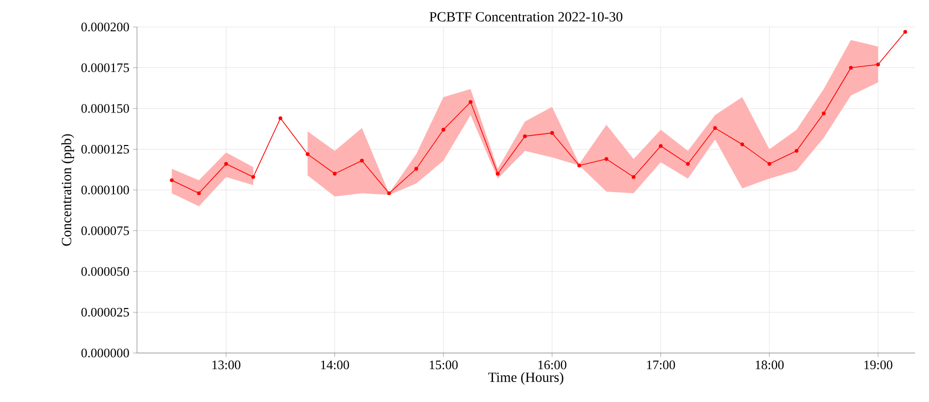  What do you see at coordinates (105, 353) in the screenshot?
I see `y-tick-label: 0.000000` at bounding box center [105, 353].